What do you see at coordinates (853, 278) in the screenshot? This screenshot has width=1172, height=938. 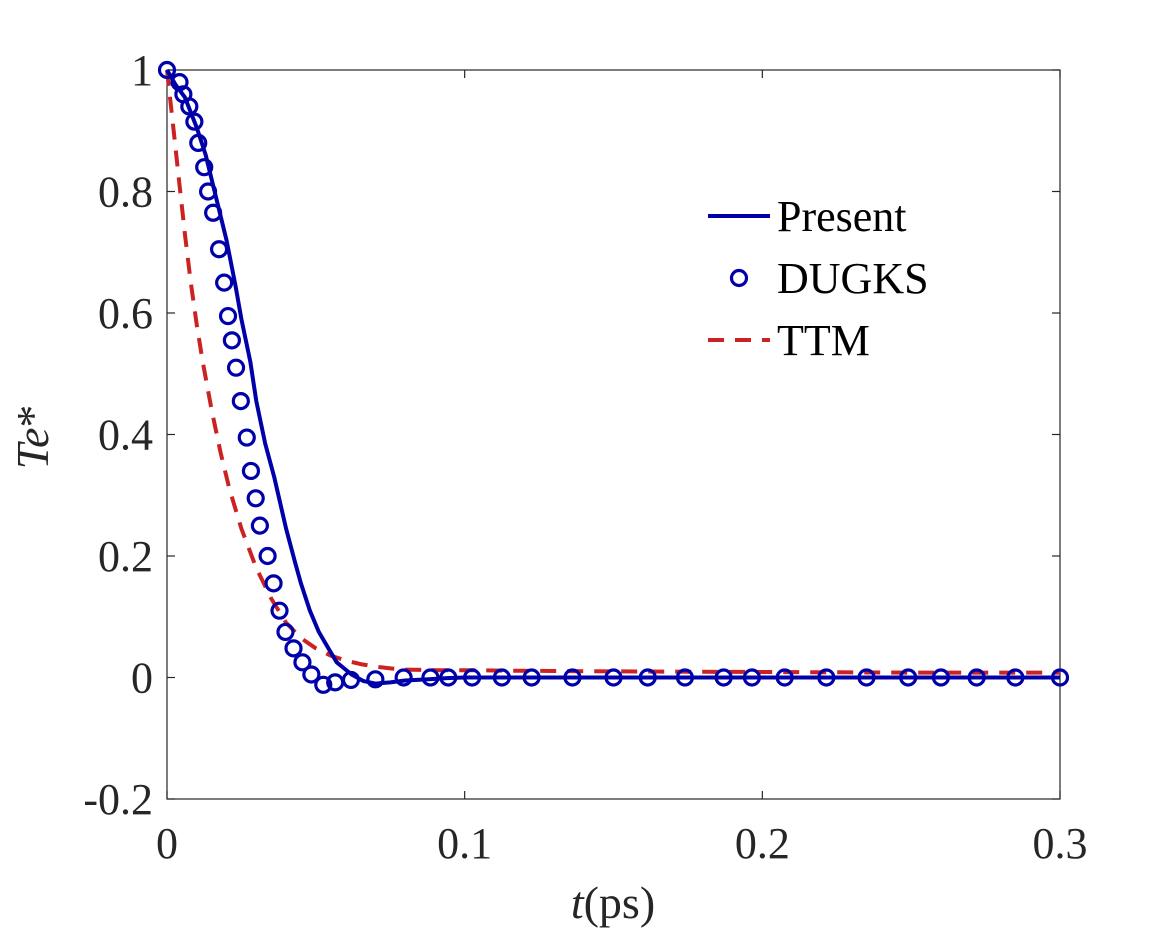 I see `legend-label-dugks: DUGKS` at bounding box center [853, 278].